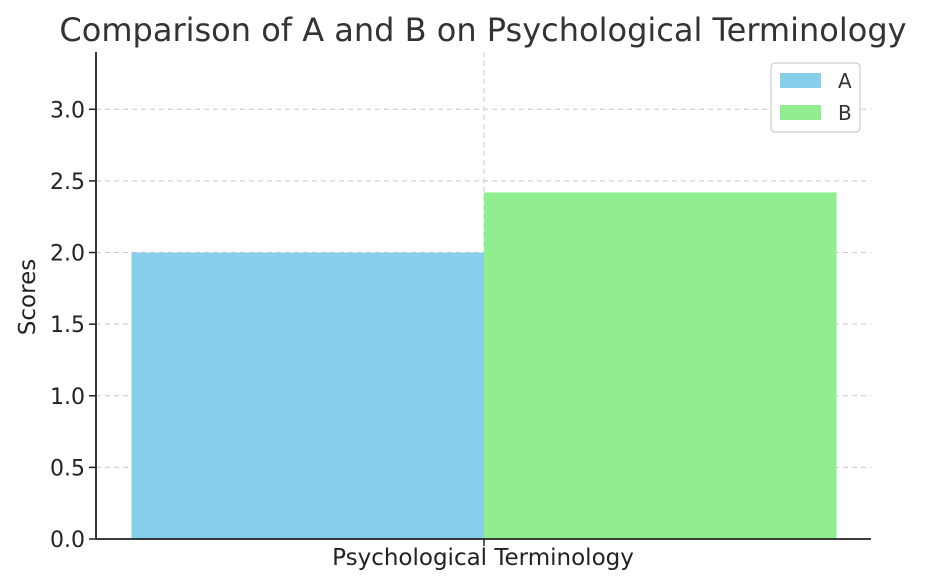 The image size is (940, 586). I want to click on y-tick-label: 1.0, so click(67, 397).